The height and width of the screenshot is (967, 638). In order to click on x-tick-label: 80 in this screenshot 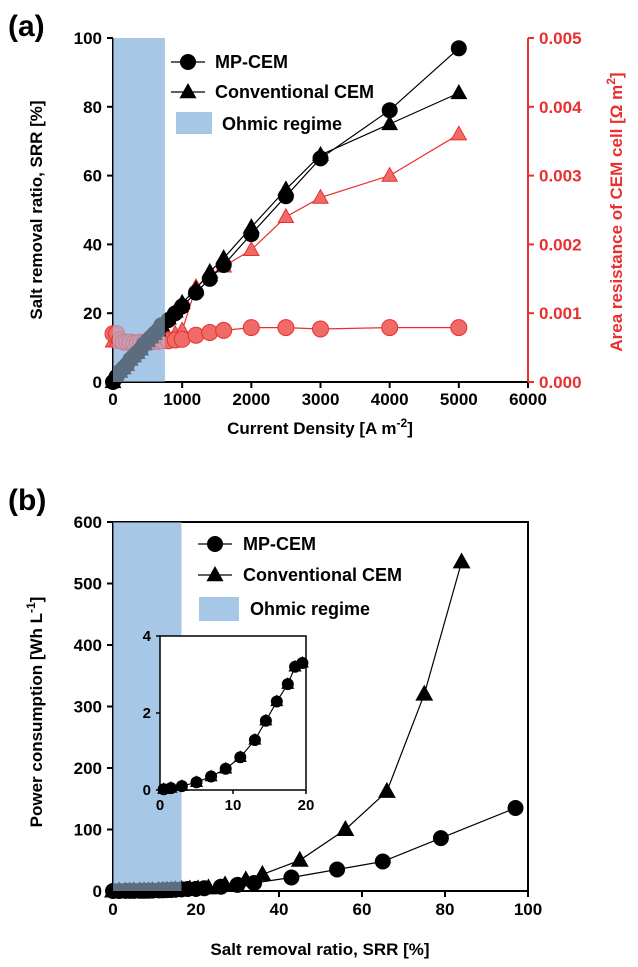, I will do `click(445, 909)`.